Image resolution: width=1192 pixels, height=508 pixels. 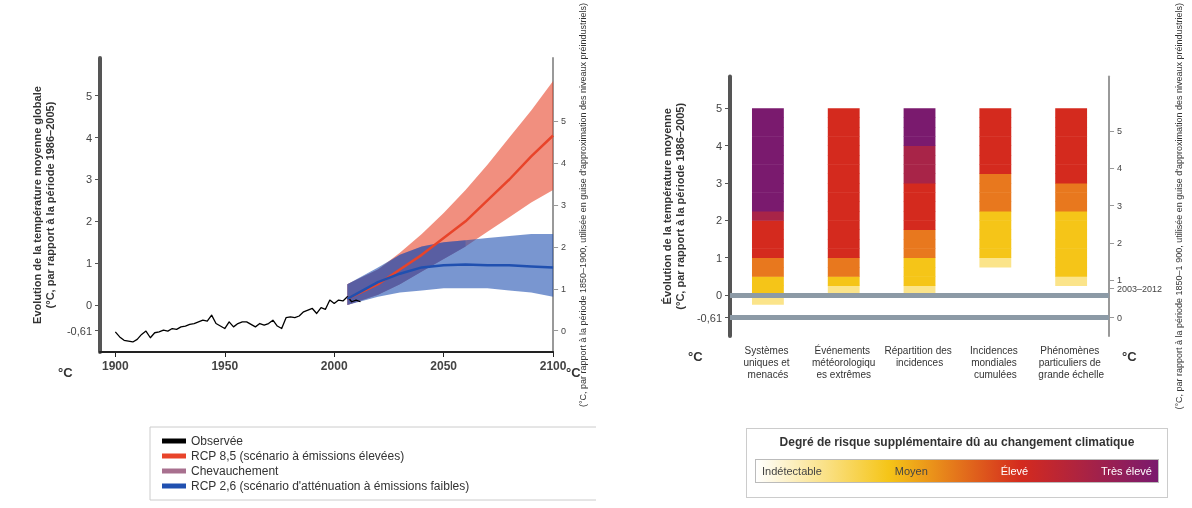 I want to click on risk-scale: Indétectable Moyen Élevé Très élevé, so click(x=957, y=471).